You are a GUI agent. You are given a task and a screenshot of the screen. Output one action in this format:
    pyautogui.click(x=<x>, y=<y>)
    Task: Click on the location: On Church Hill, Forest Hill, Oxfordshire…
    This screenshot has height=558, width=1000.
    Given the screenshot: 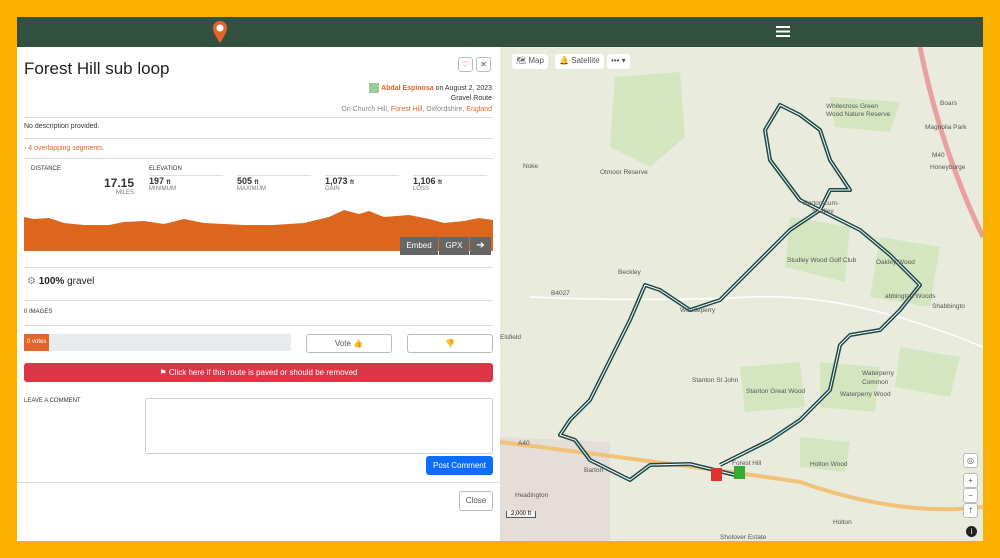 What is the action you would take?
    pyautogui.click(x=416, y=109)
    